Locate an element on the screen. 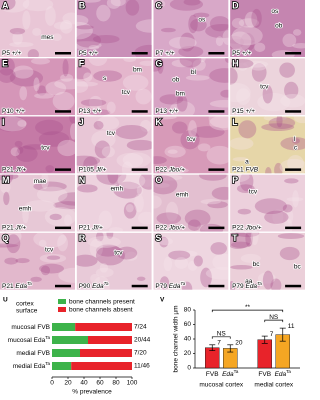 The height and width of the screenshot is (400, 320). bar-segment is located at coordinates (62, 366).